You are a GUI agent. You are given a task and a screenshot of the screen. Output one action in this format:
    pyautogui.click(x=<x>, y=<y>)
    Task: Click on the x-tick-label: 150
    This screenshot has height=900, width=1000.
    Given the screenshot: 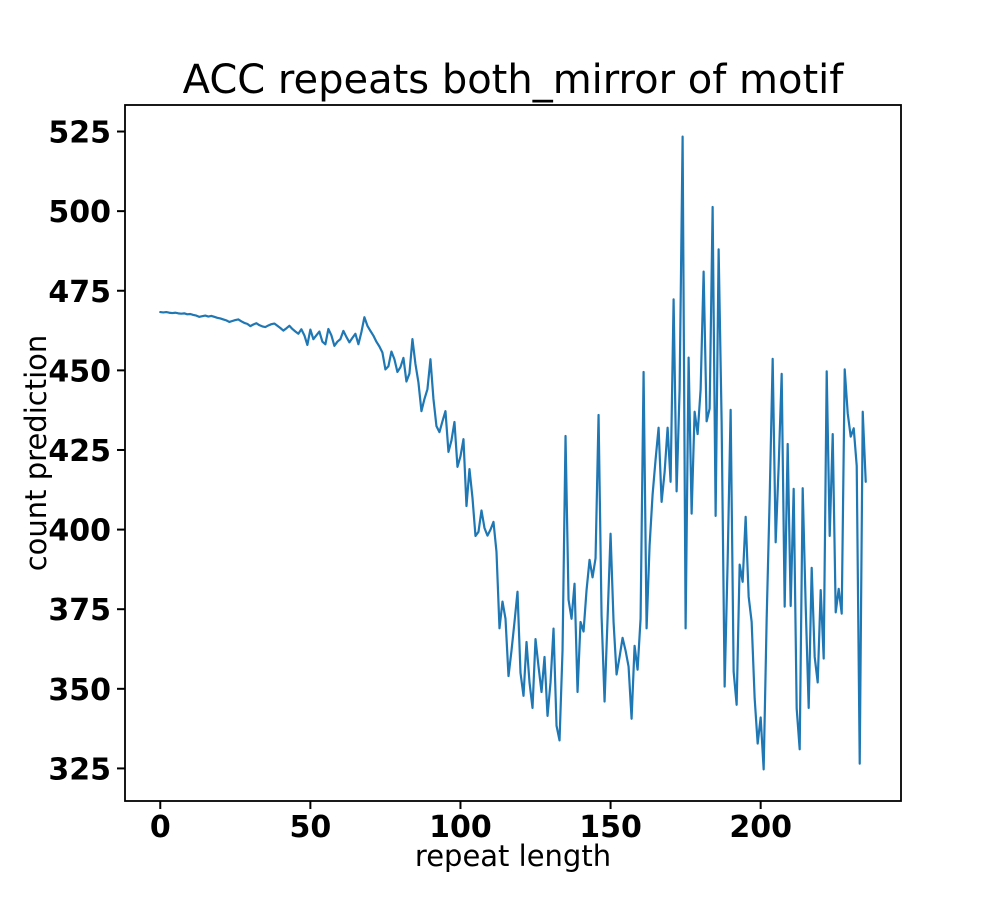 What is the action you would take?
    pyautogui.click(x=610, y=827)
    